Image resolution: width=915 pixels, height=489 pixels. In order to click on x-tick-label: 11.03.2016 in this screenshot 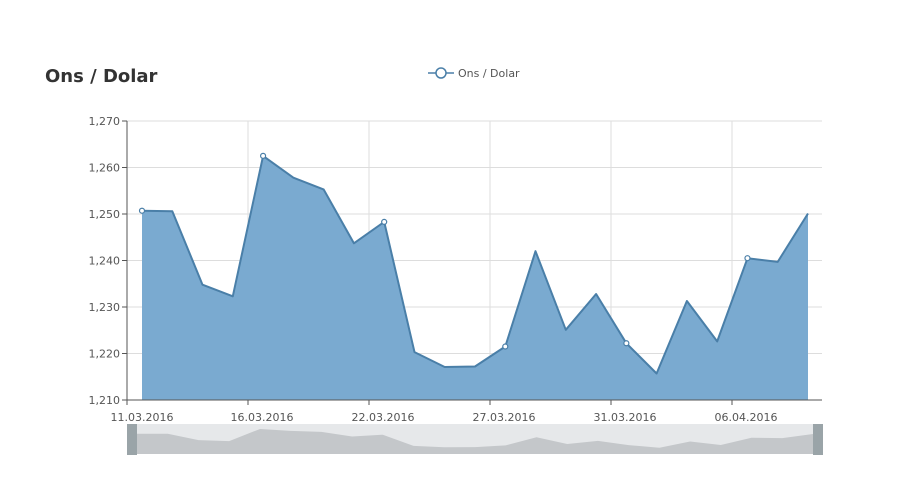, I will do `click(142, 417)`.